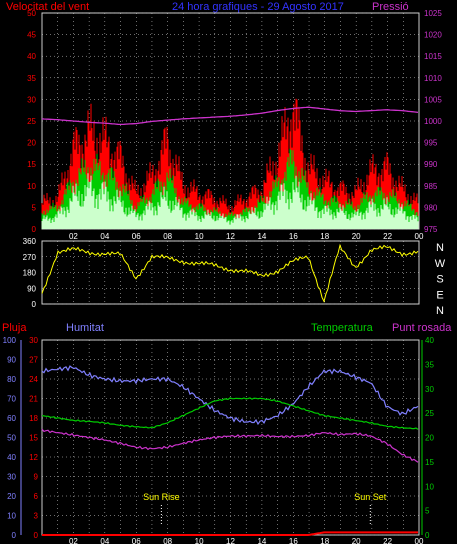  What do you see at coordinates (433, 13) in the screenshot?
I see `pressure-tick-label: 1025` at bounding box center [433, 13].